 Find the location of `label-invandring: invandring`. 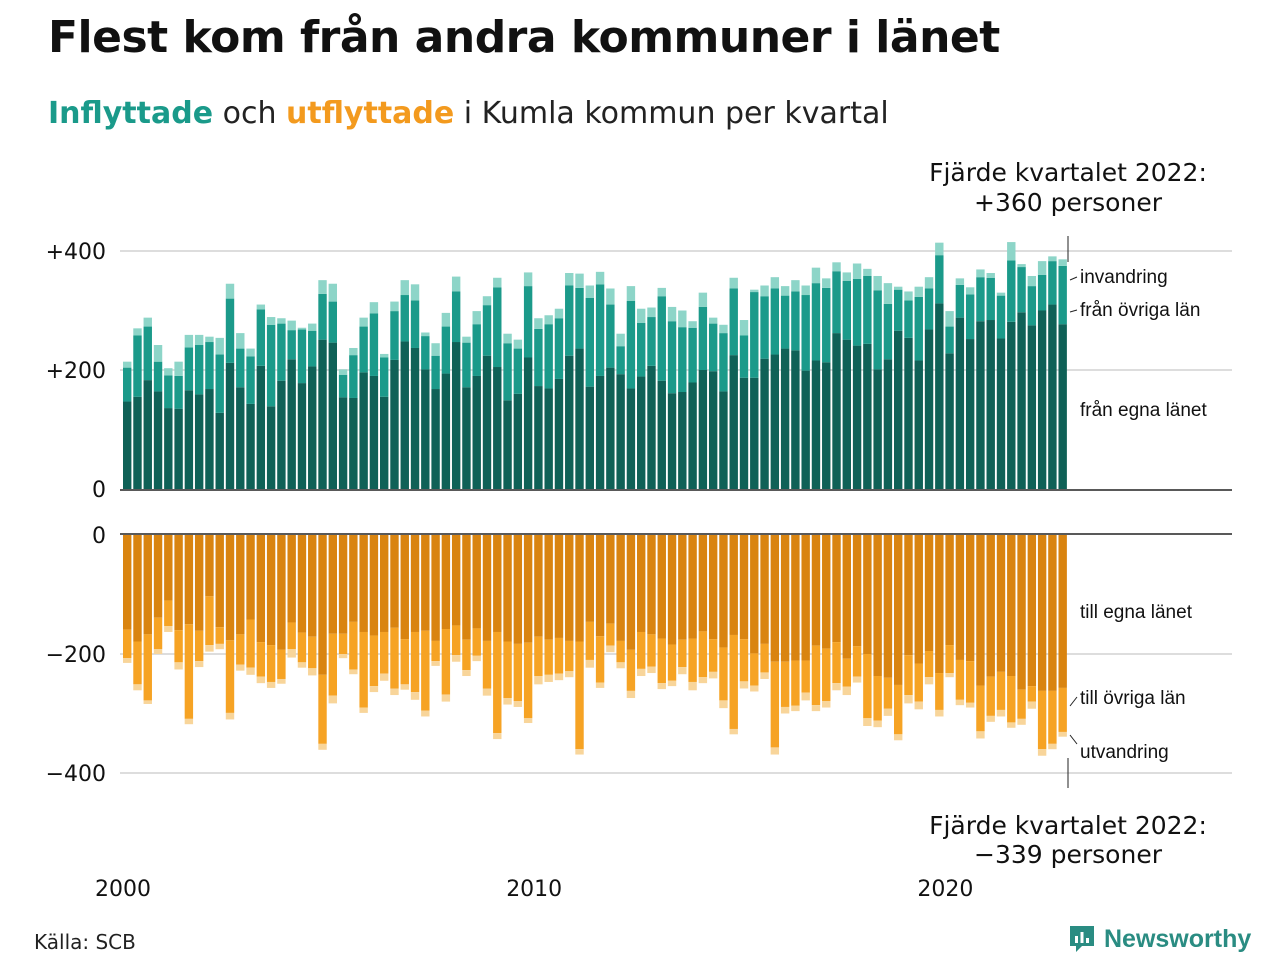

label-invandring: invandring is located at coordinates (1124, 277).